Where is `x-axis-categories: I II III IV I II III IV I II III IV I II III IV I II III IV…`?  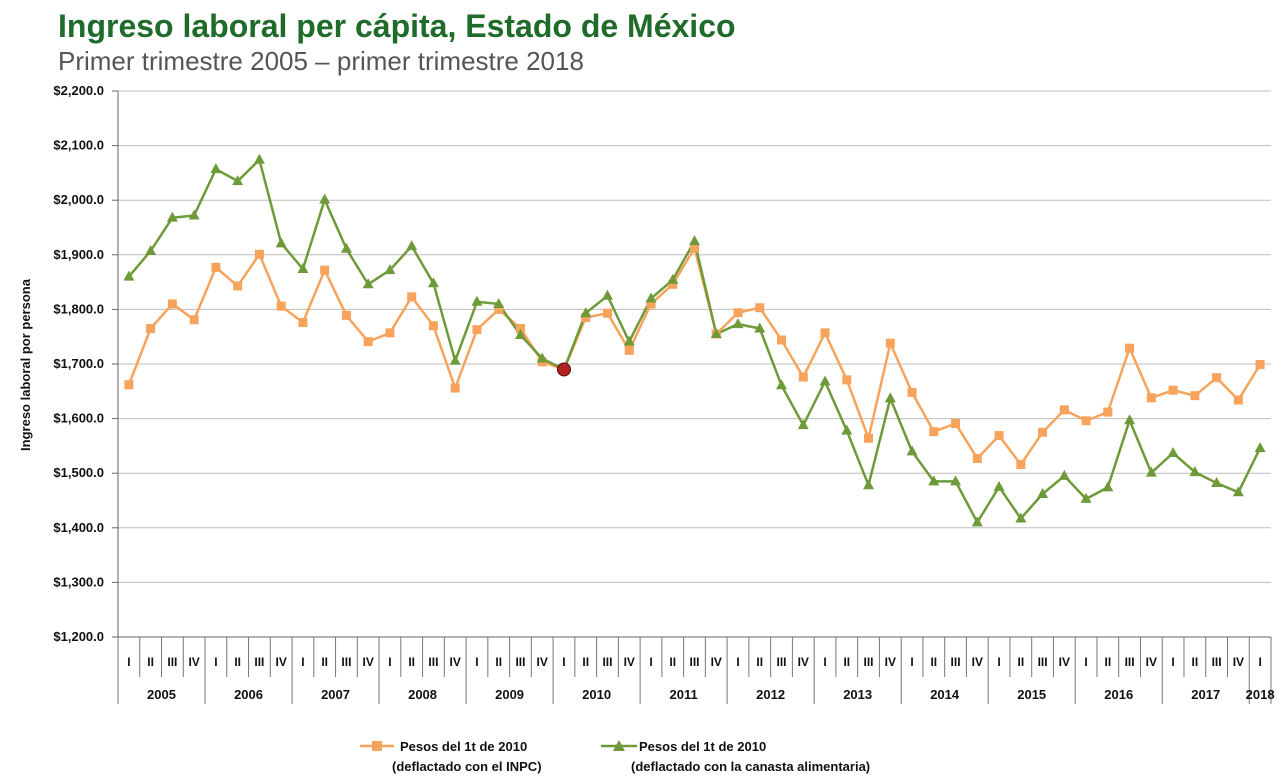
x-axis-categories: I II III IV I II III IV I II III IV I II III IV I II III IV… is located at coordinates (696, 670).